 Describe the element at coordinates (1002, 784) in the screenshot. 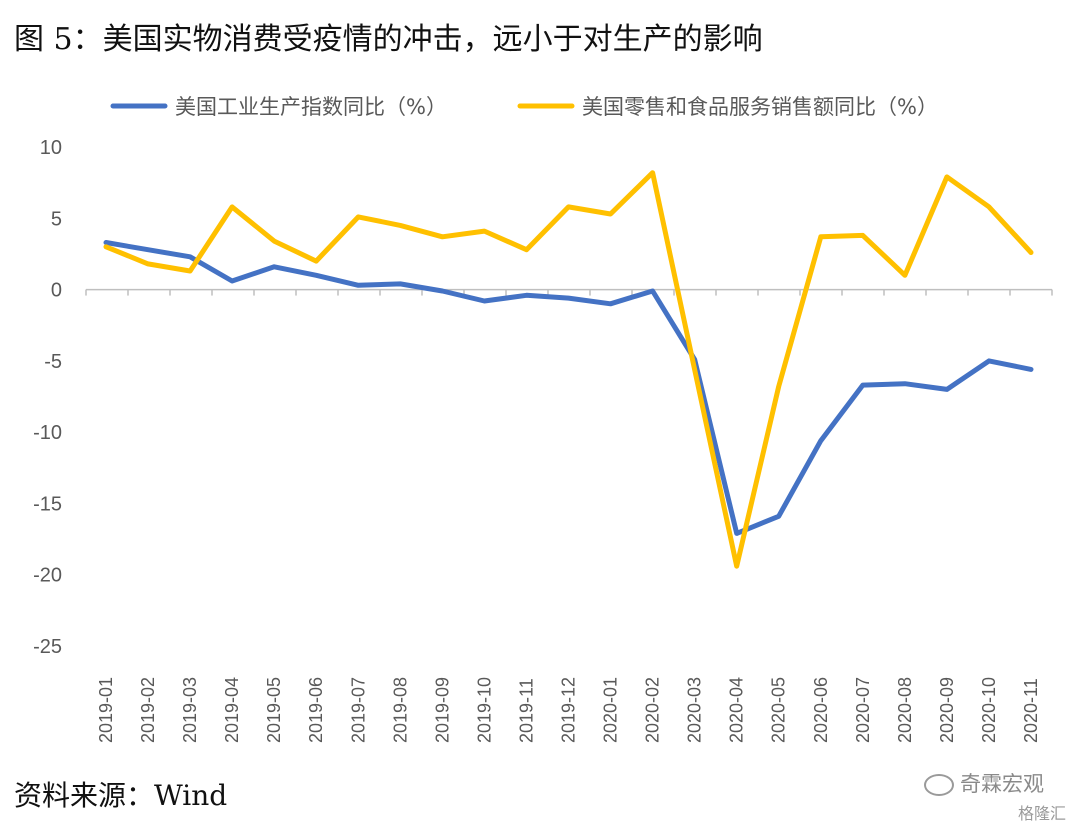

I see `watermark-text: 奇霖宏观` at that location.